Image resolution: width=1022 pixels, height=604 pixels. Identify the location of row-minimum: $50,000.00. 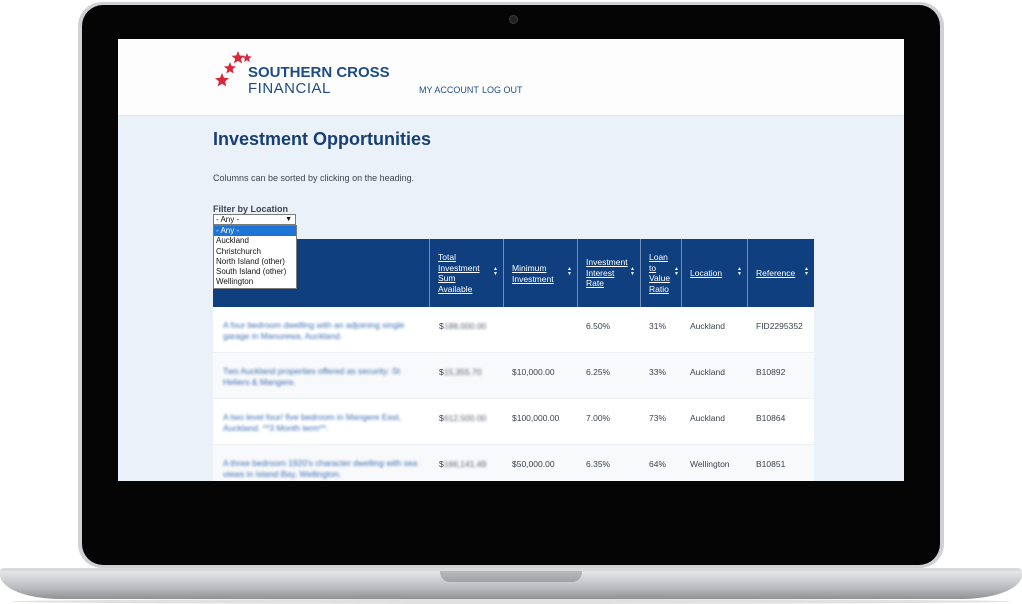
(533, 464).